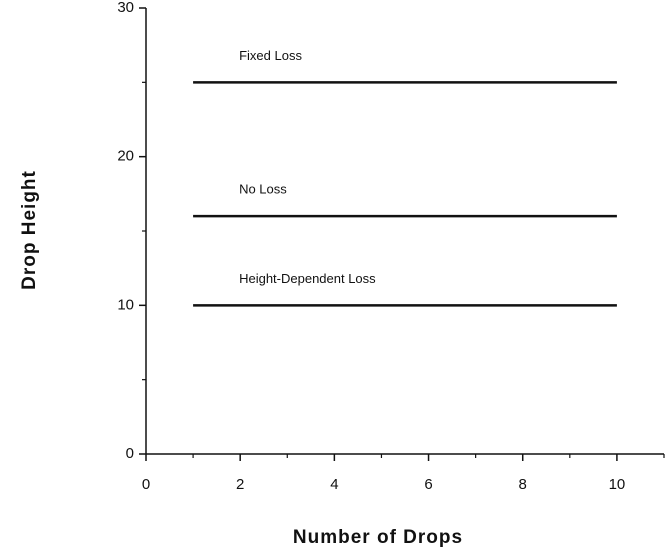  Describe the element at coordinates (125, 8) in the screenshot. I see `y-tick-label: 30` at that location.